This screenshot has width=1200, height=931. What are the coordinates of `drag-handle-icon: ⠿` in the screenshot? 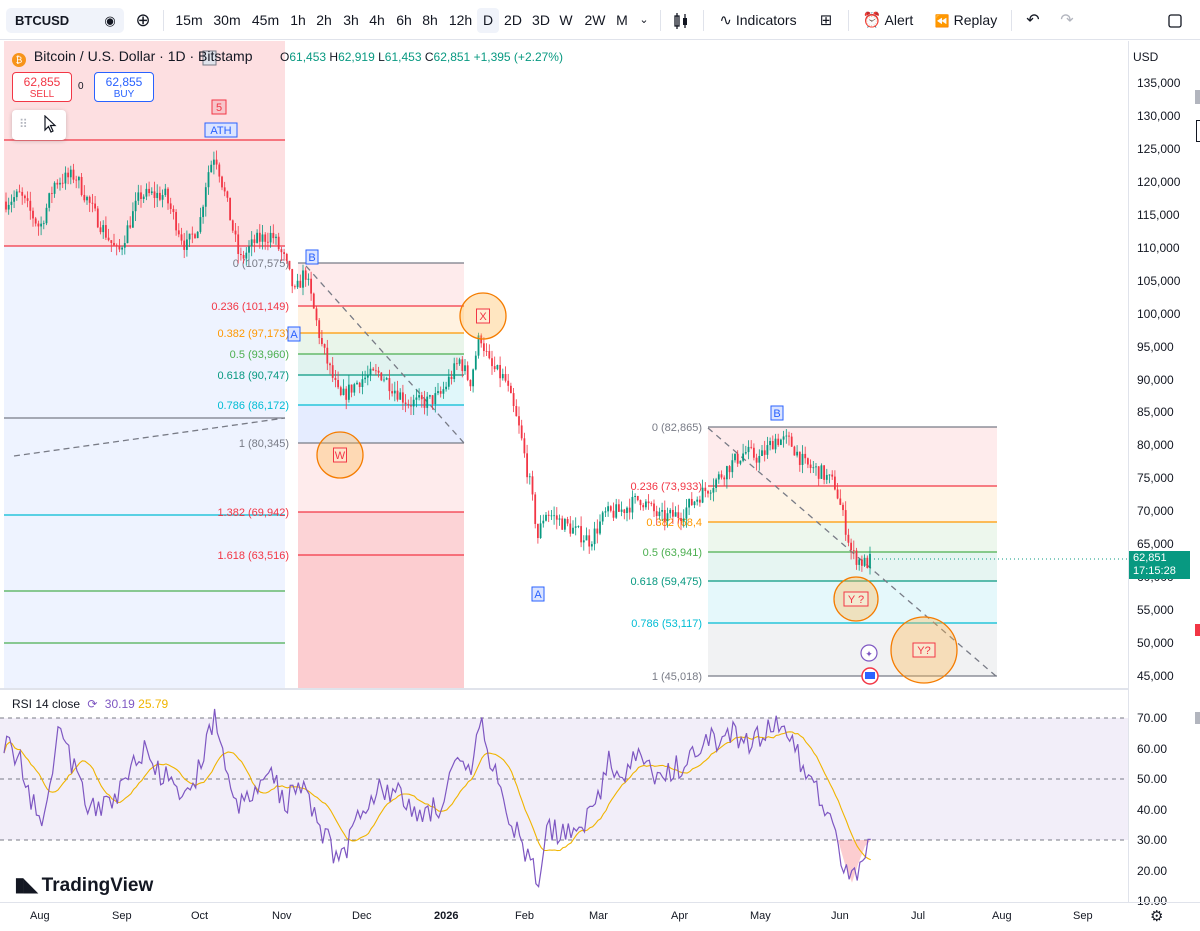 It's located at (23, 124).